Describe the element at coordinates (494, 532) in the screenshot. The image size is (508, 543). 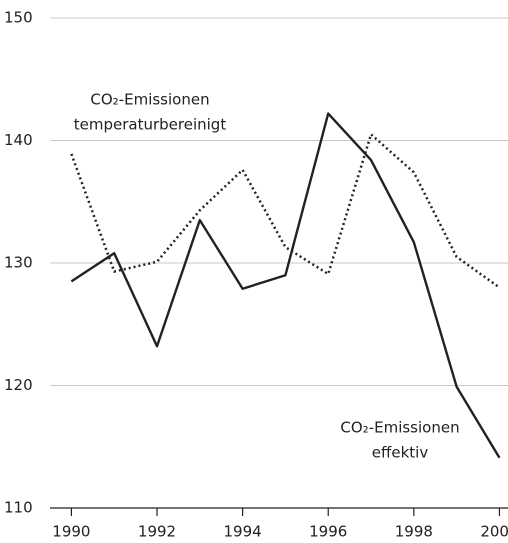
I see `x-tick-label: 2000` at that location.